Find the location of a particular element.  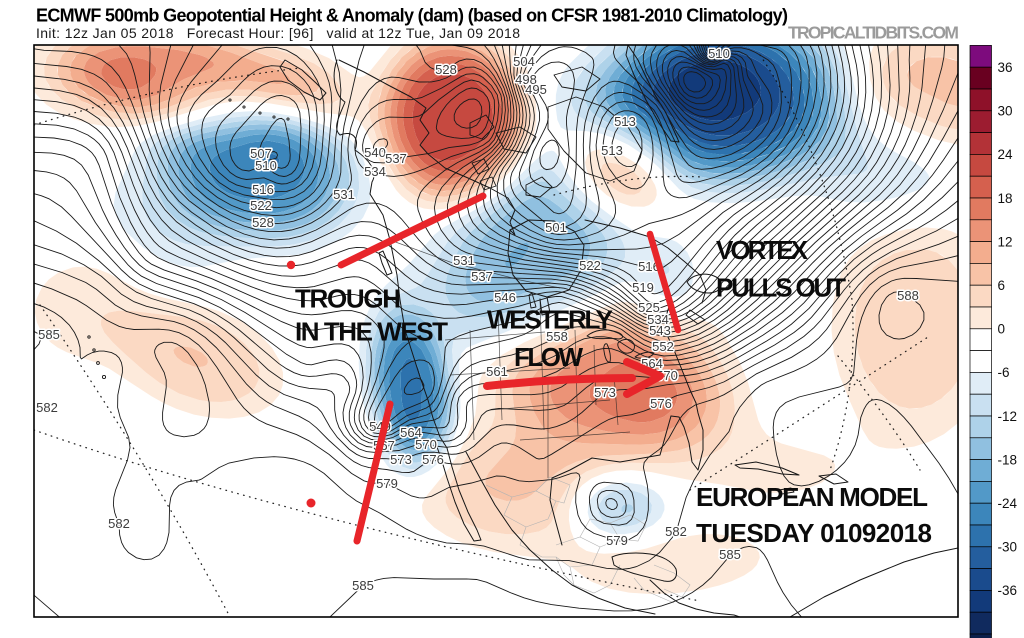

svg-text: 501 is located at coordinates (556, 227).